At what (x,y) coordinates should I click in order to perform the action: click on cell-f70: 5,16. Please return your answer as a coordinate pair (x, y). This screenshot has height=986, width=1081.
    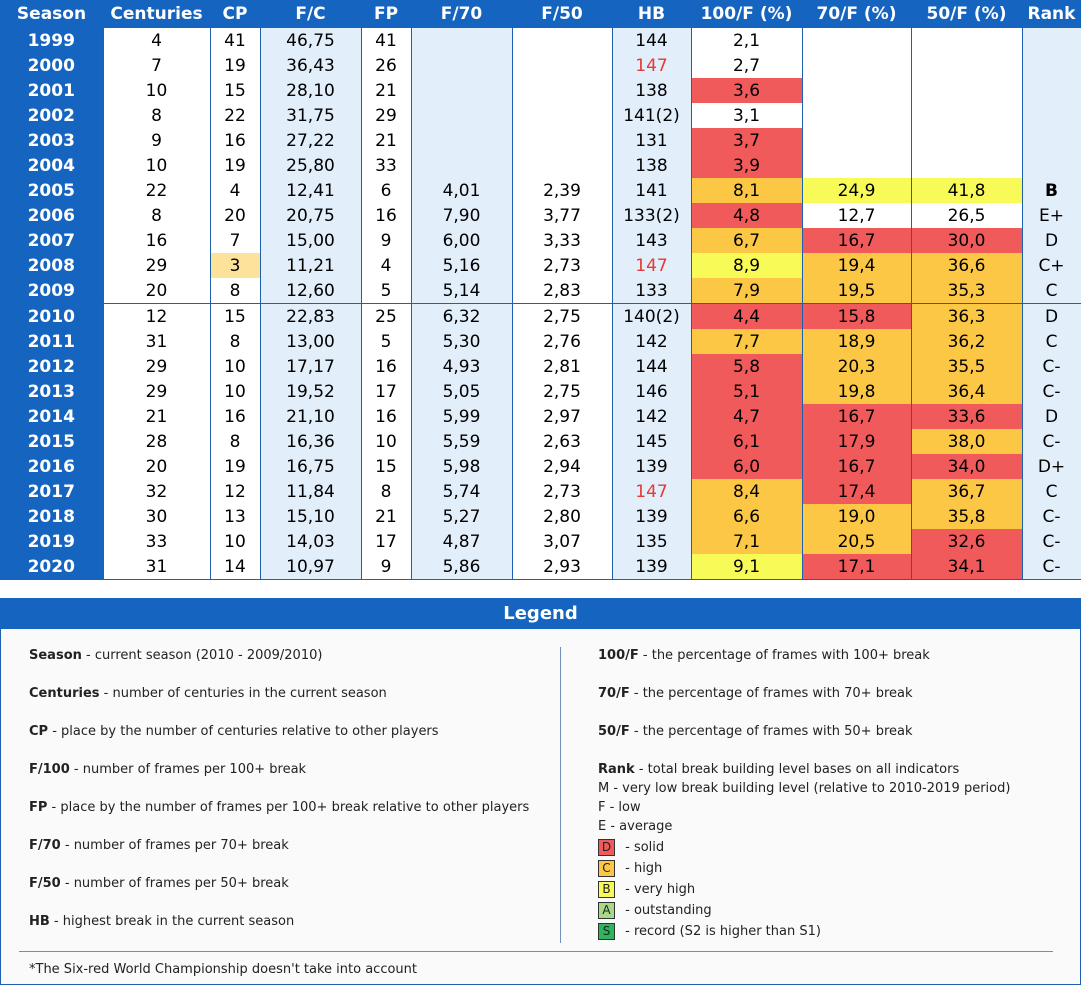
    Looking at the image, I should click on (461, 265).